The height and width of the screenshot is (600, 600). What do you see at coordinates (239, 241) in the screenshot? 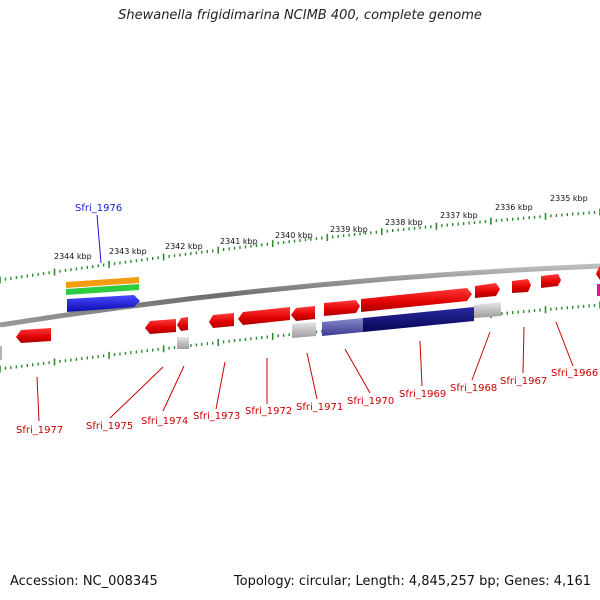
I see `kbp-label-2341: 2341 kbp` at bounding box center [239, 241].